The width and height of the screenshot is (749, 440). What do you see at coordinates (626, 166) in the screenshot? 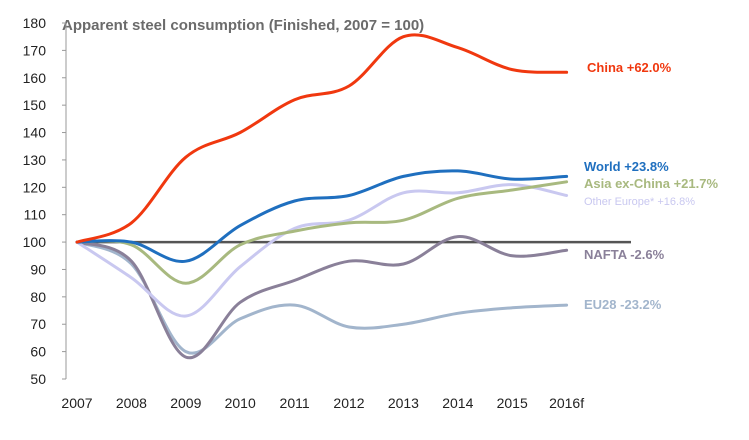
I see `series-label-world: World +23.8%` at bounding box center [626, 166].